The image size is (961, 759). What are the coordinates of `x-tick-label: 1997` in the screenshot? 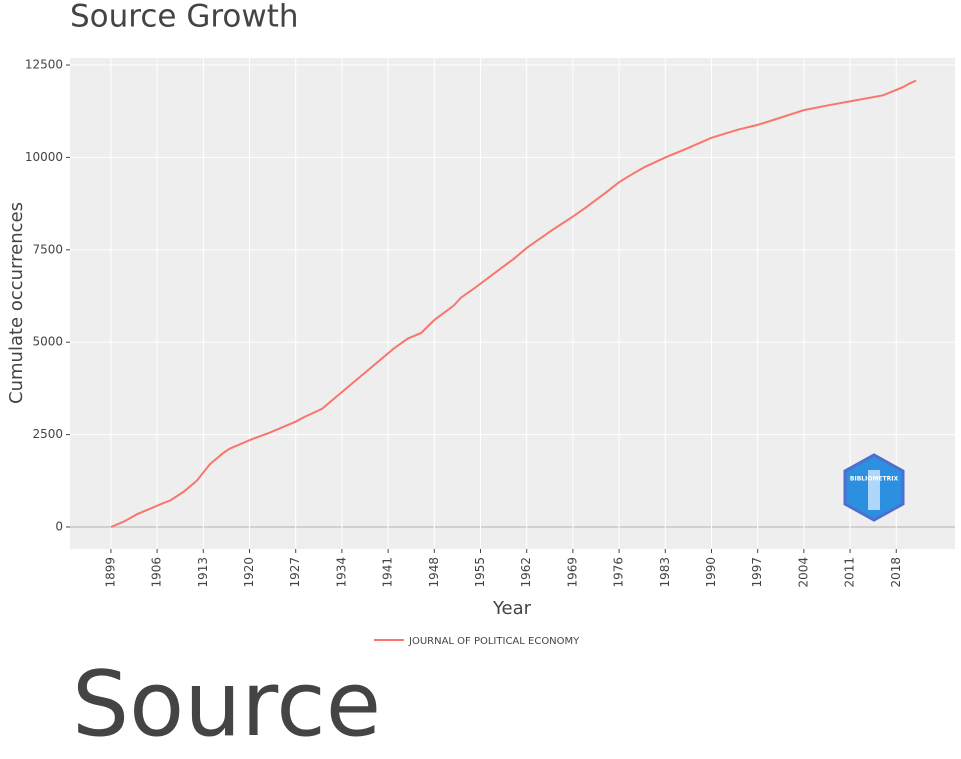 It's located at (757, 572).